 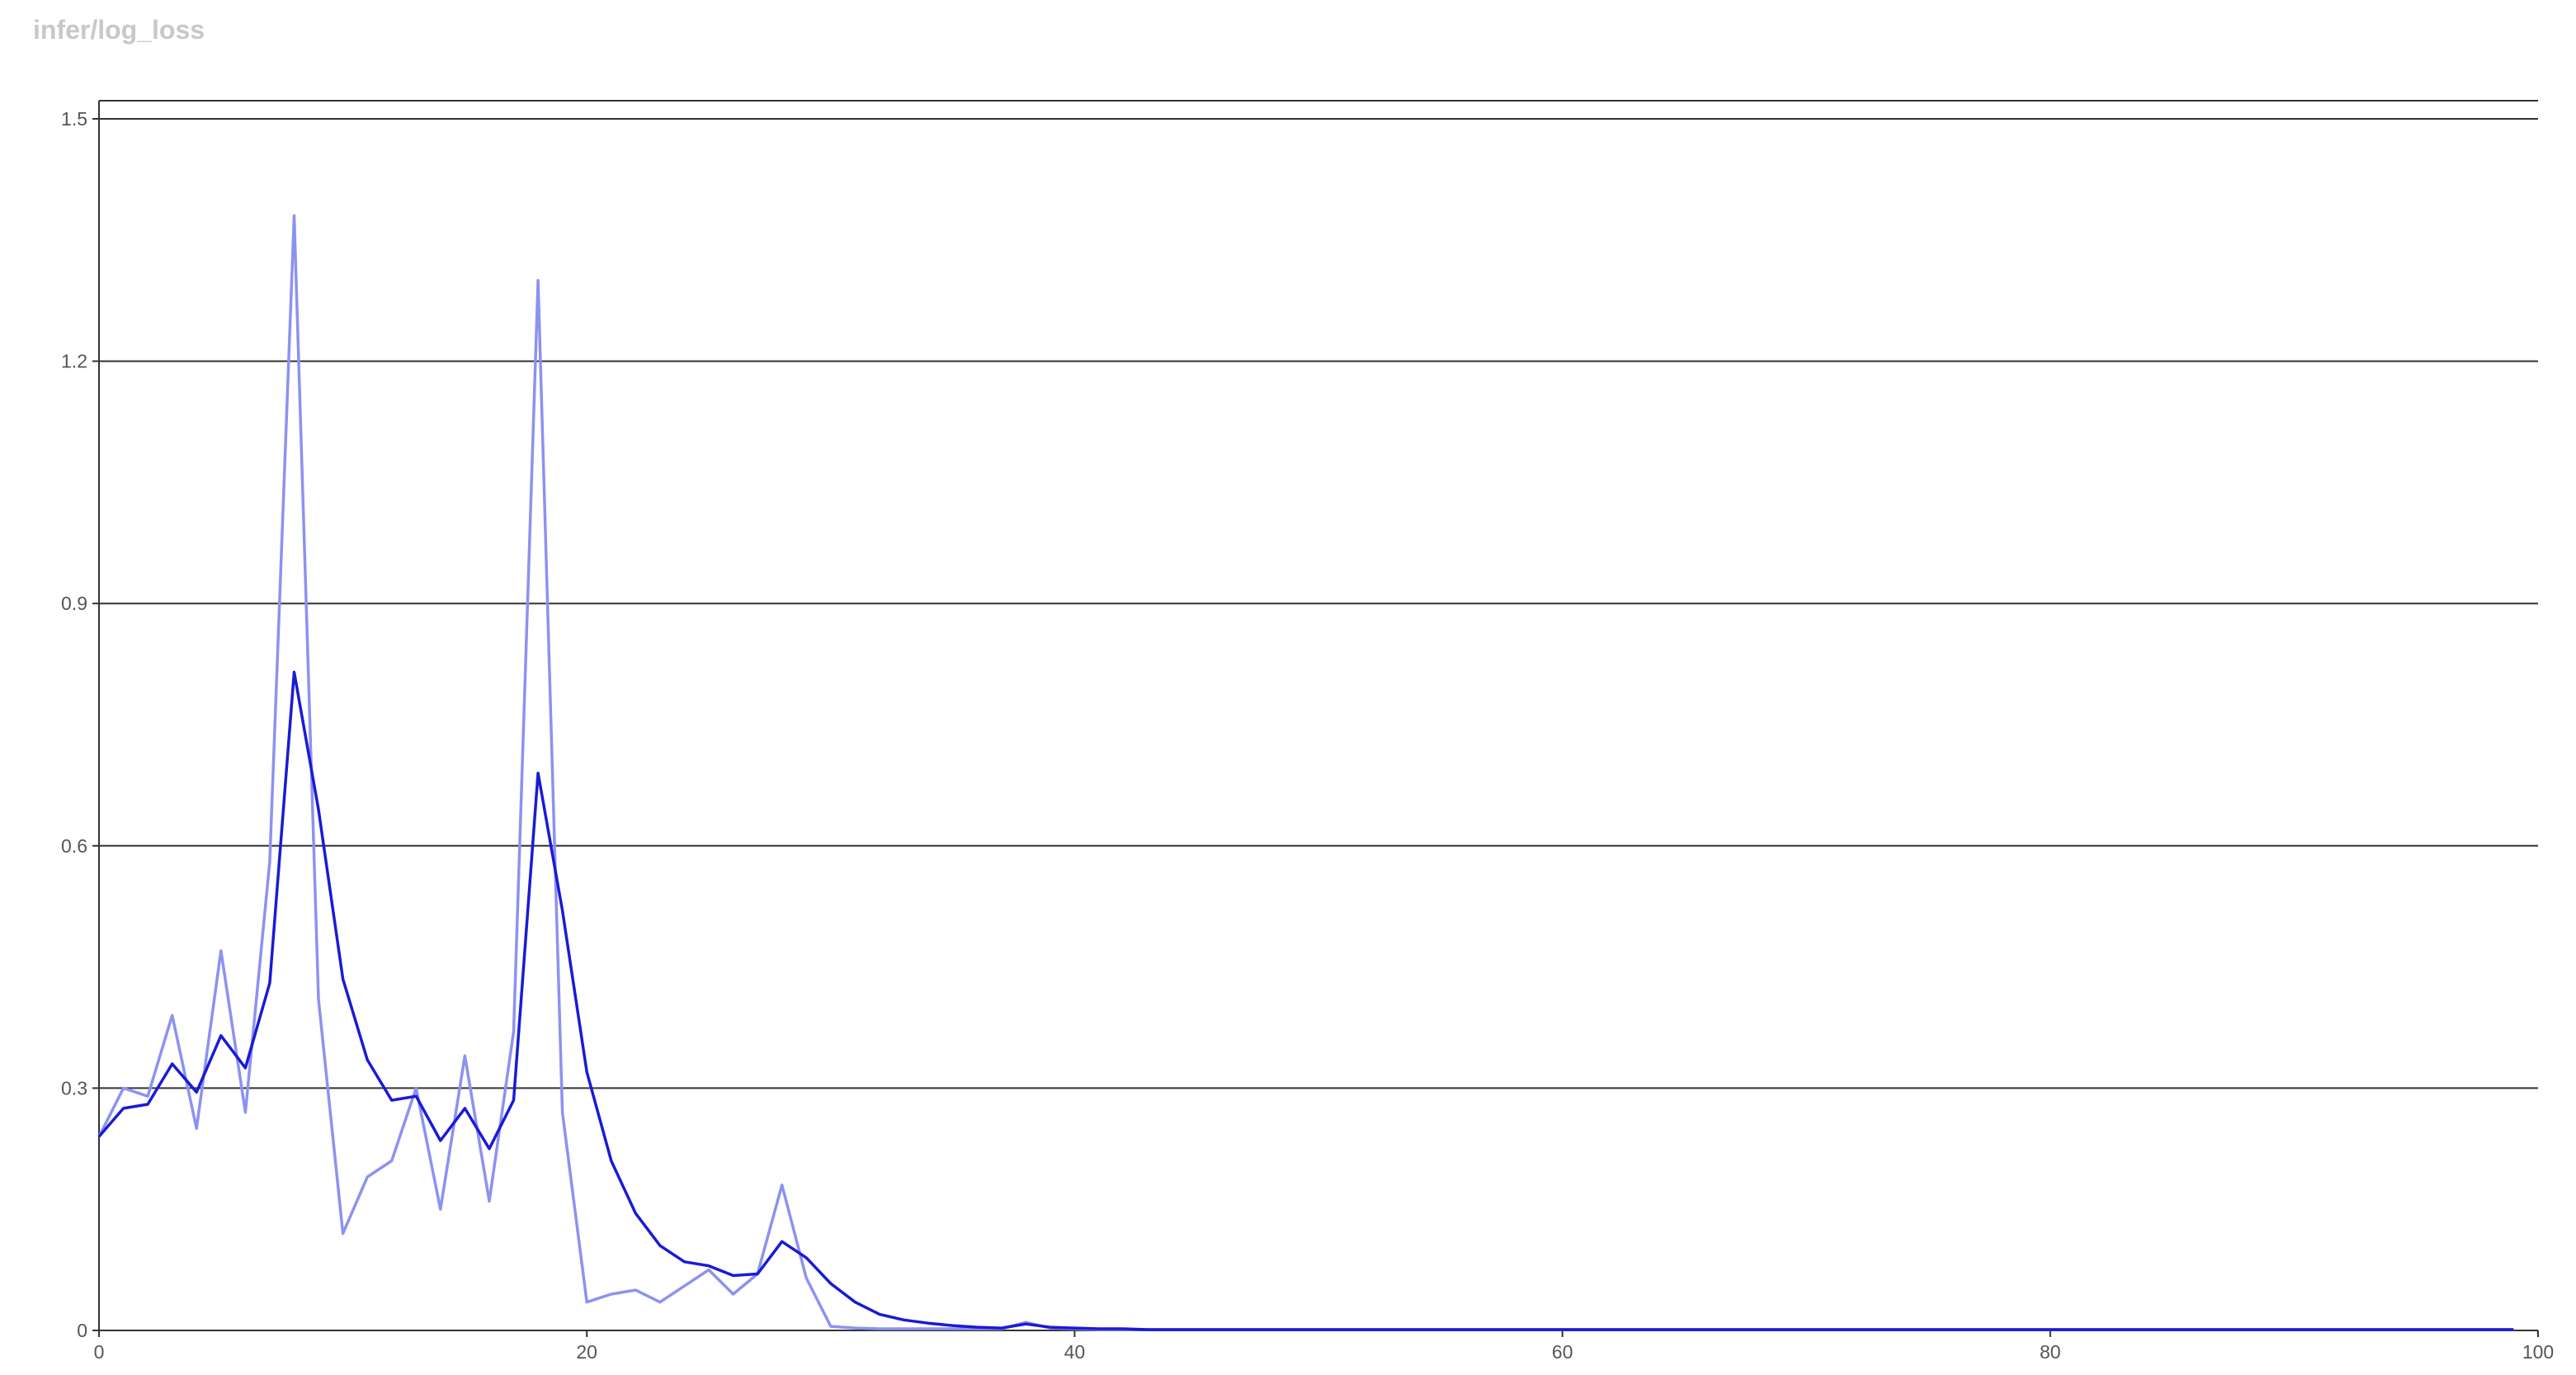 What do you see at coordinates (1075, 1352) in the screenshot?
I see `x-tick-label: 40` at bounding box center [1075, 1352].